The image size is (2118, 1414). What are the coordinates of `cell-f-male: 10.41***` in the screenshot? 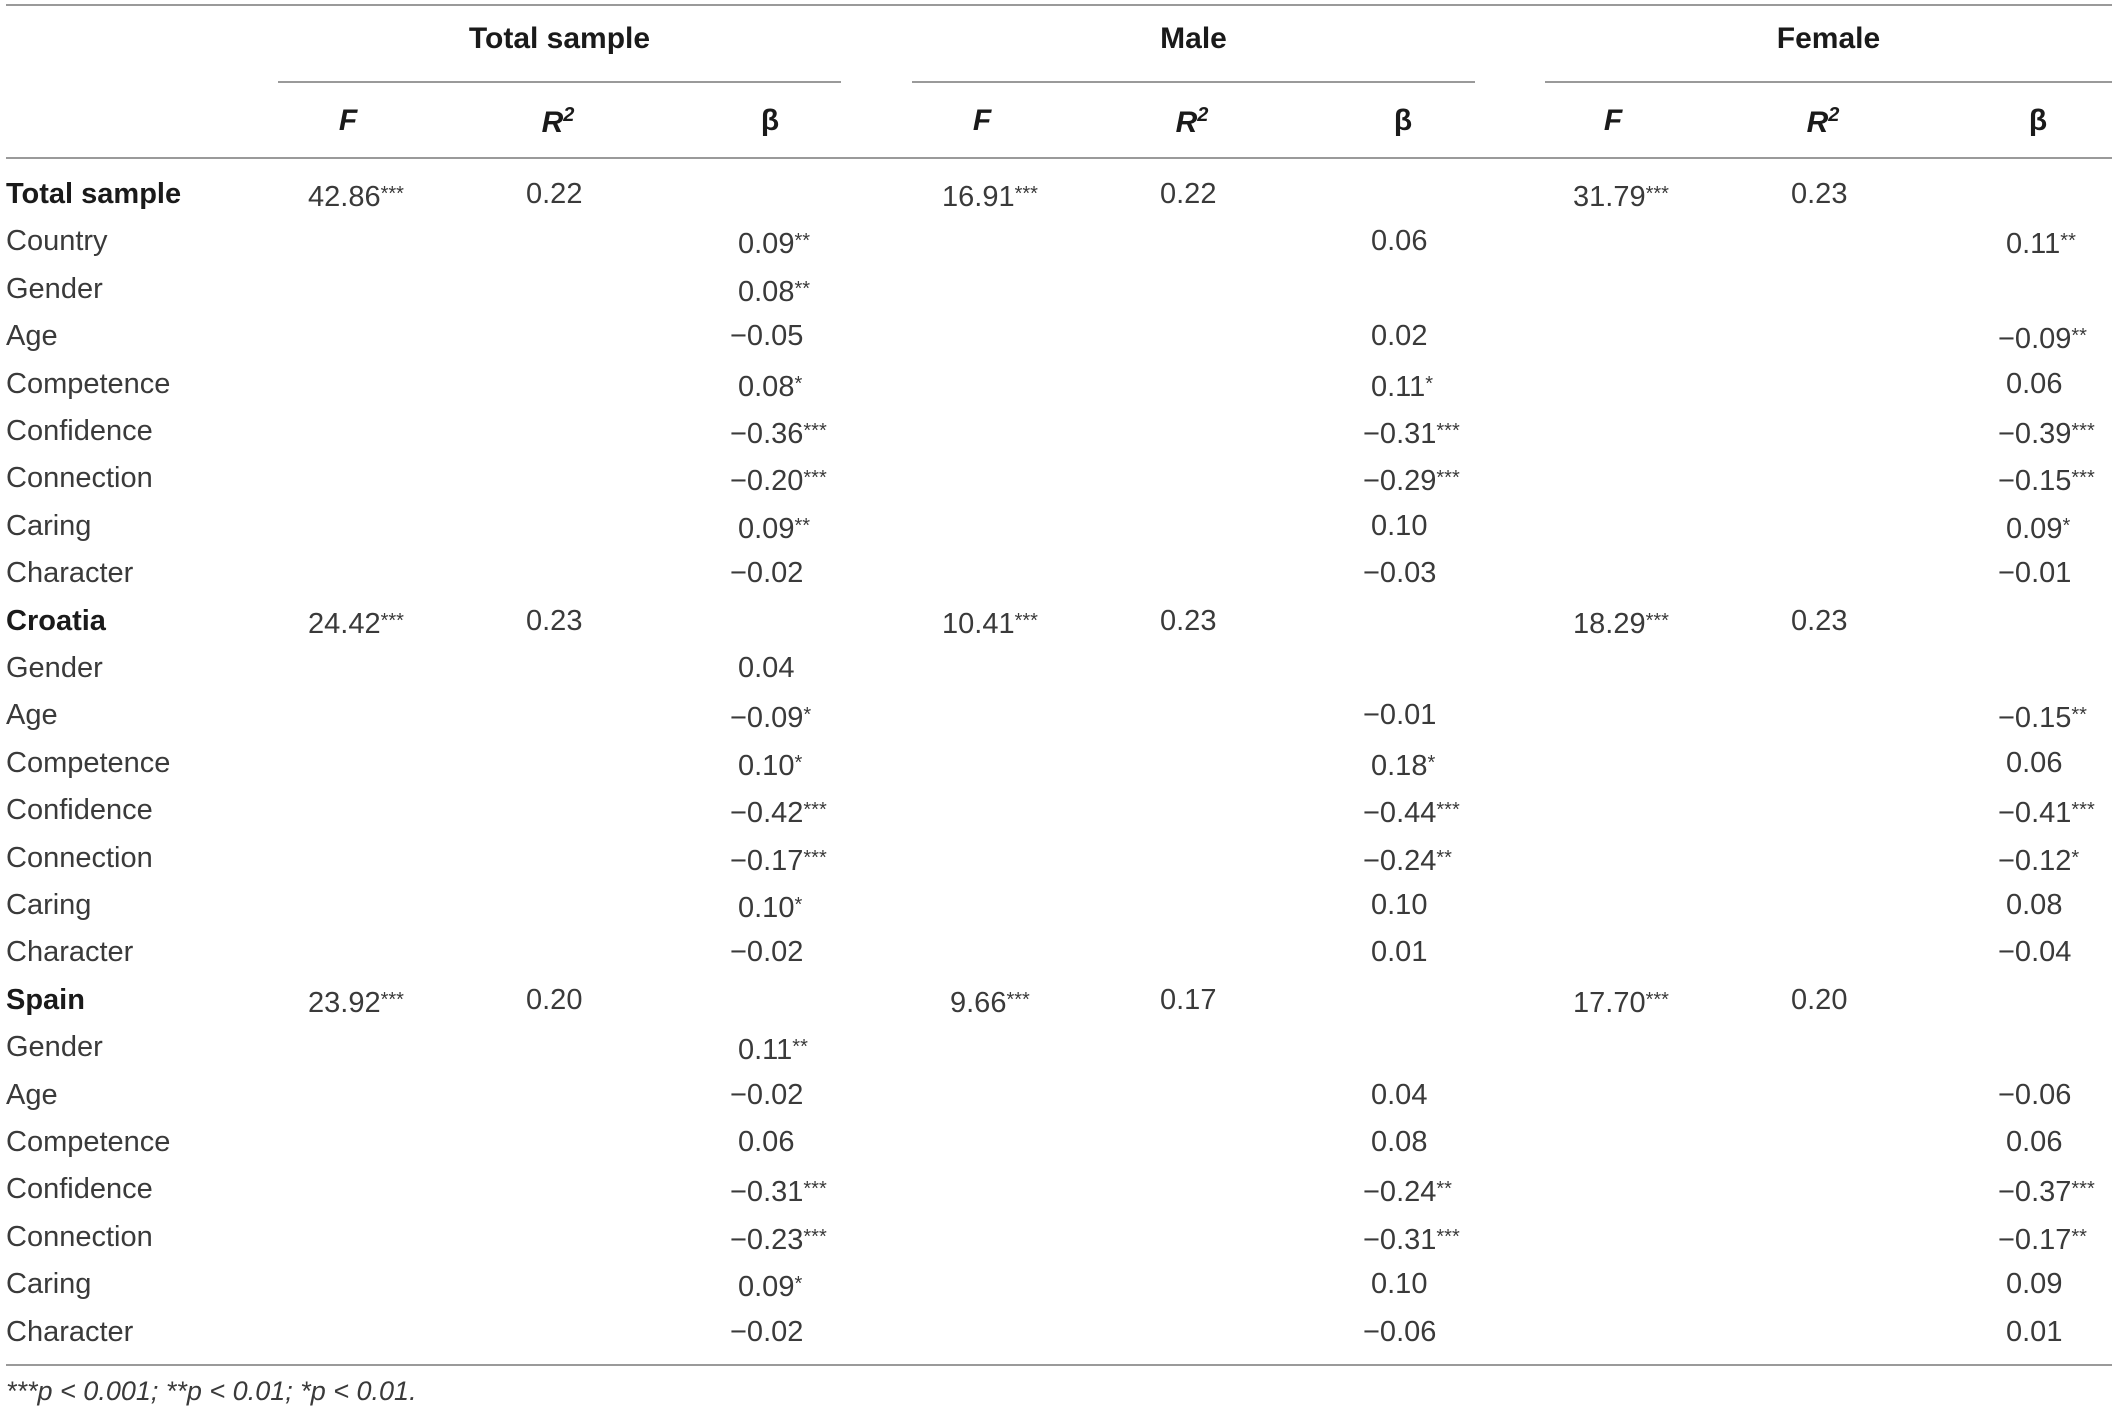 It's located at (990, 623).